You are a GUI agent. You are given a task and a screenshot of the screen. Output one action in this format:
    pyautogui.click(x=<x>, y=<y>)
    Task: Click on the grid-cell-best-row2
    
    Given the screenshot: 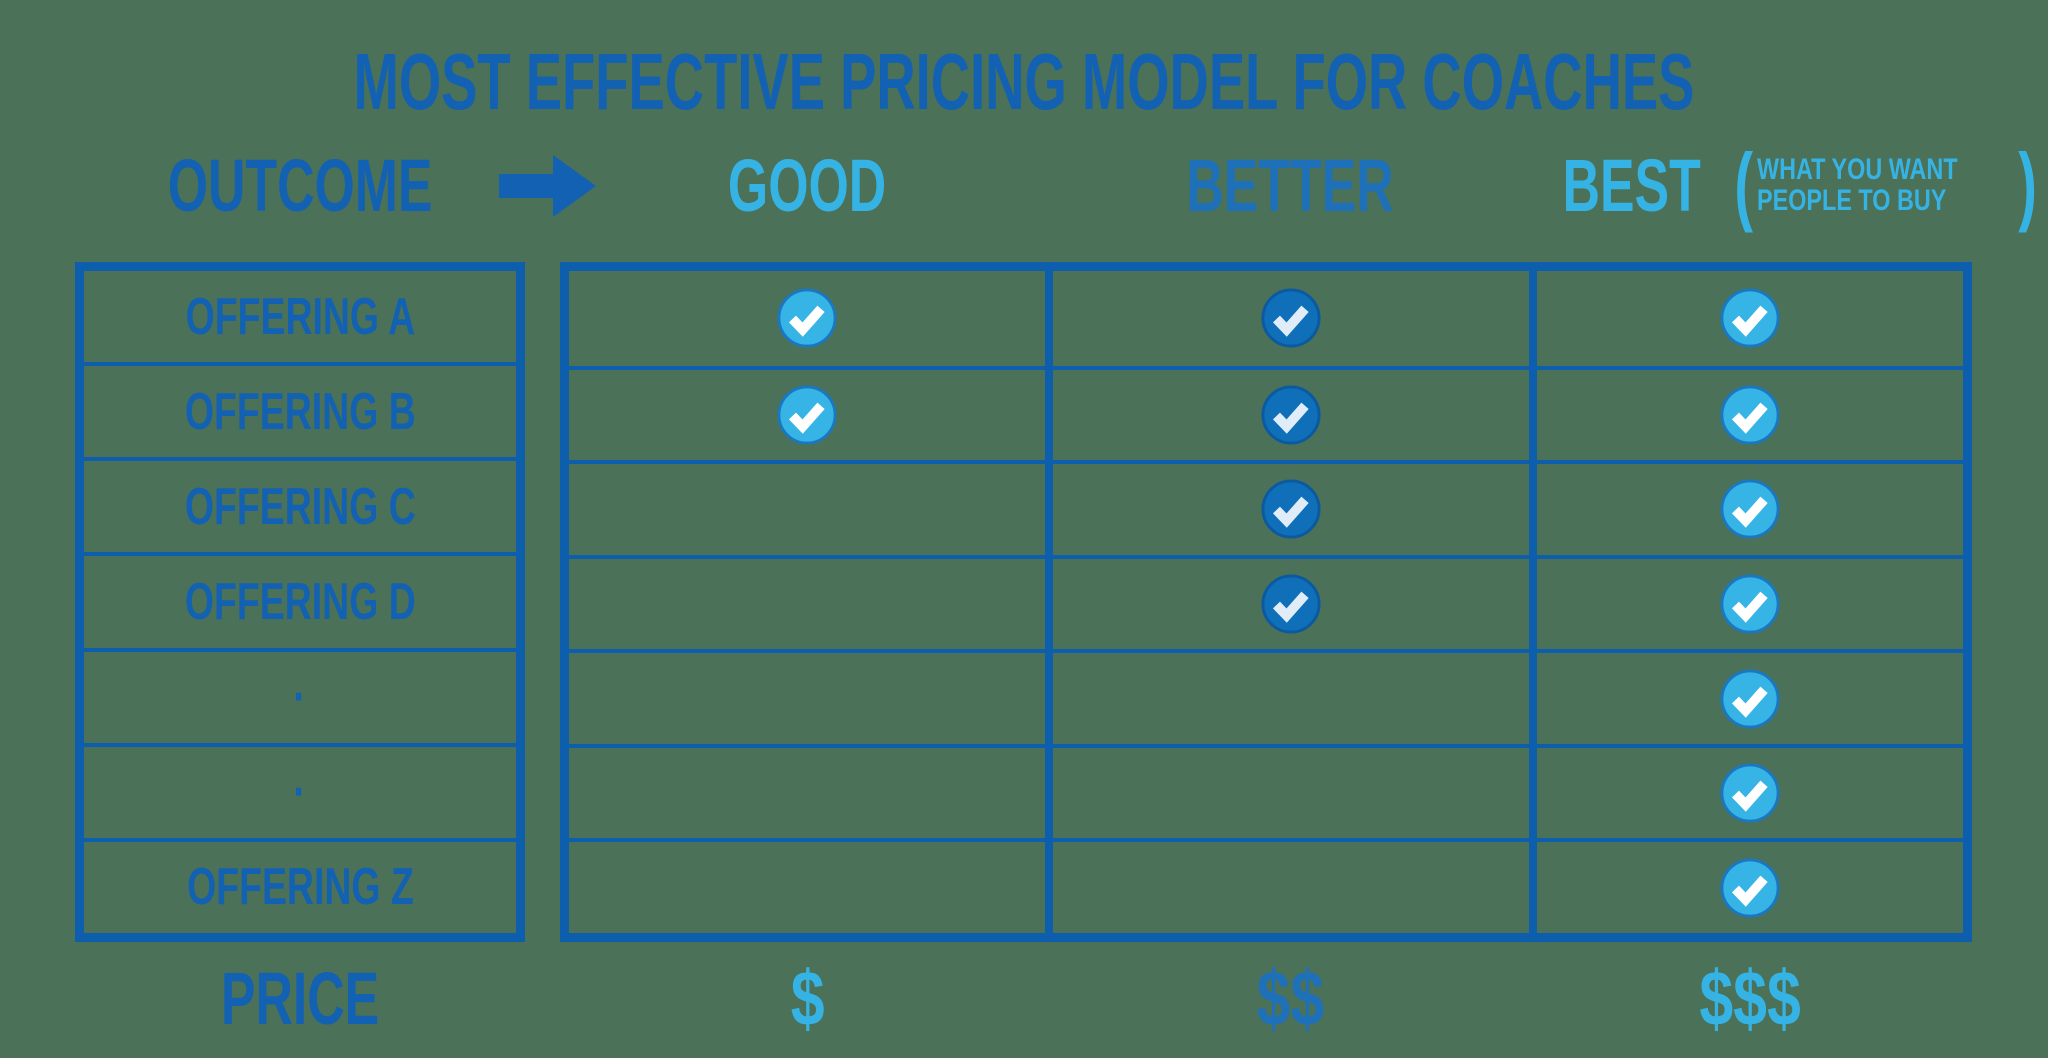 What is the action you would take?
    pyautogui.click(x=1746, y=413)
    